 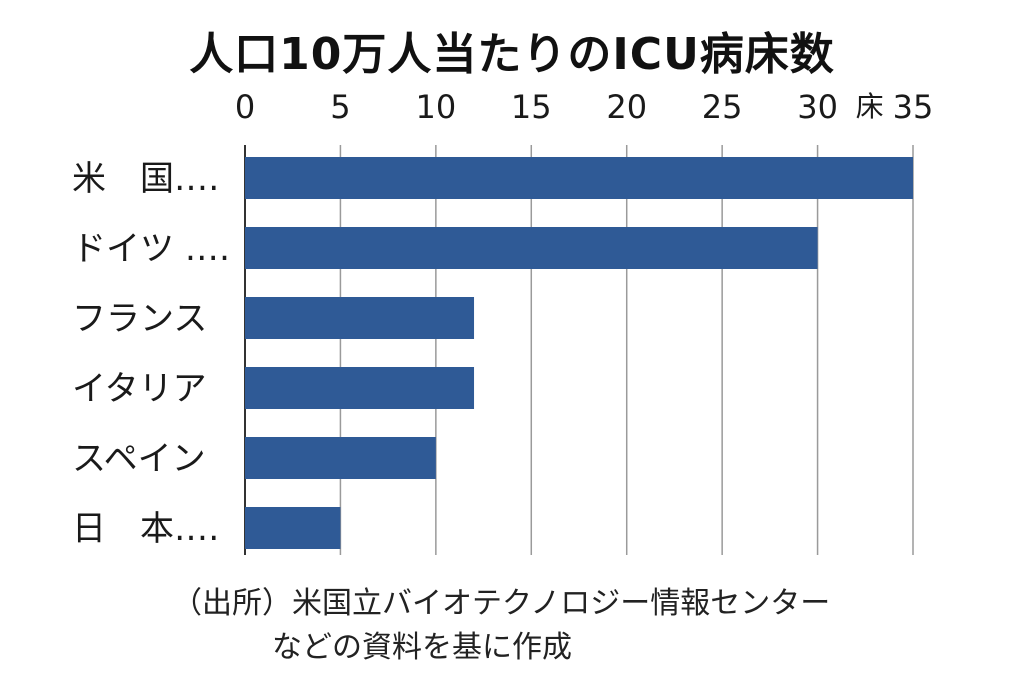 What do you see at coordinates (531, 107) in the screenshot?
I see `x-tick-label: 15` at bounding box center [531, 107].